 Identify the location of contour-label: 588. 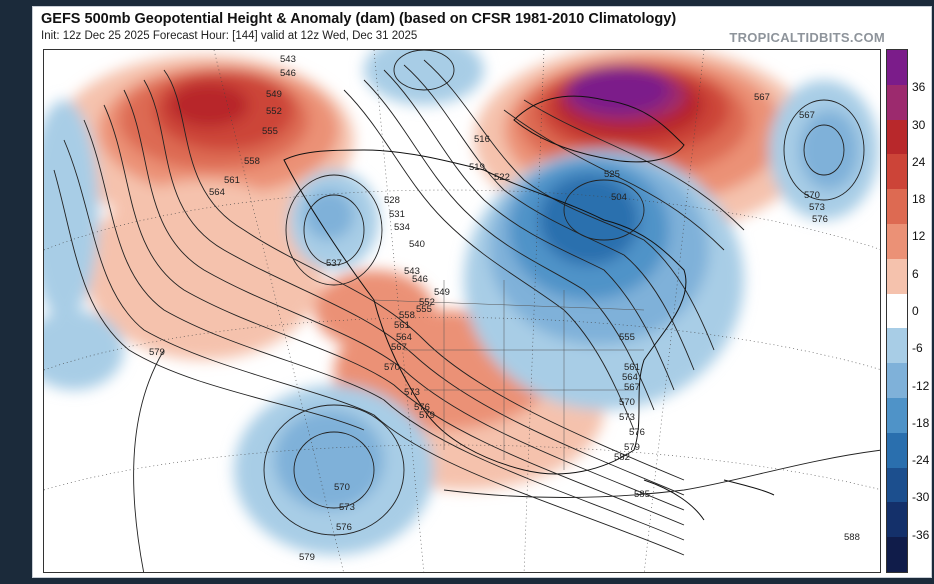
(852, 537).